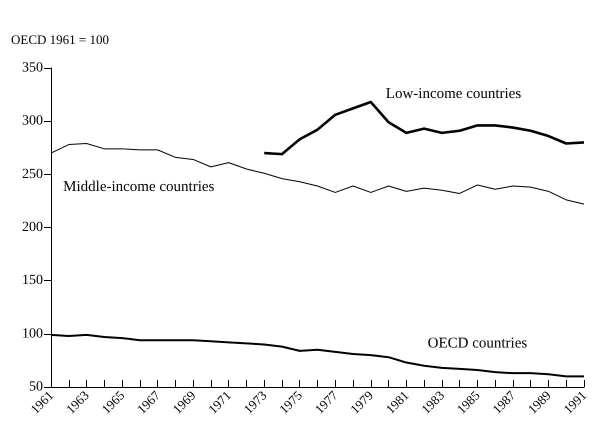 The height and width of the screenshot is (441, 607). Describe the element at coordinates (32, 280) in the screenshot. I see `y-tick-label: 150` at that location.